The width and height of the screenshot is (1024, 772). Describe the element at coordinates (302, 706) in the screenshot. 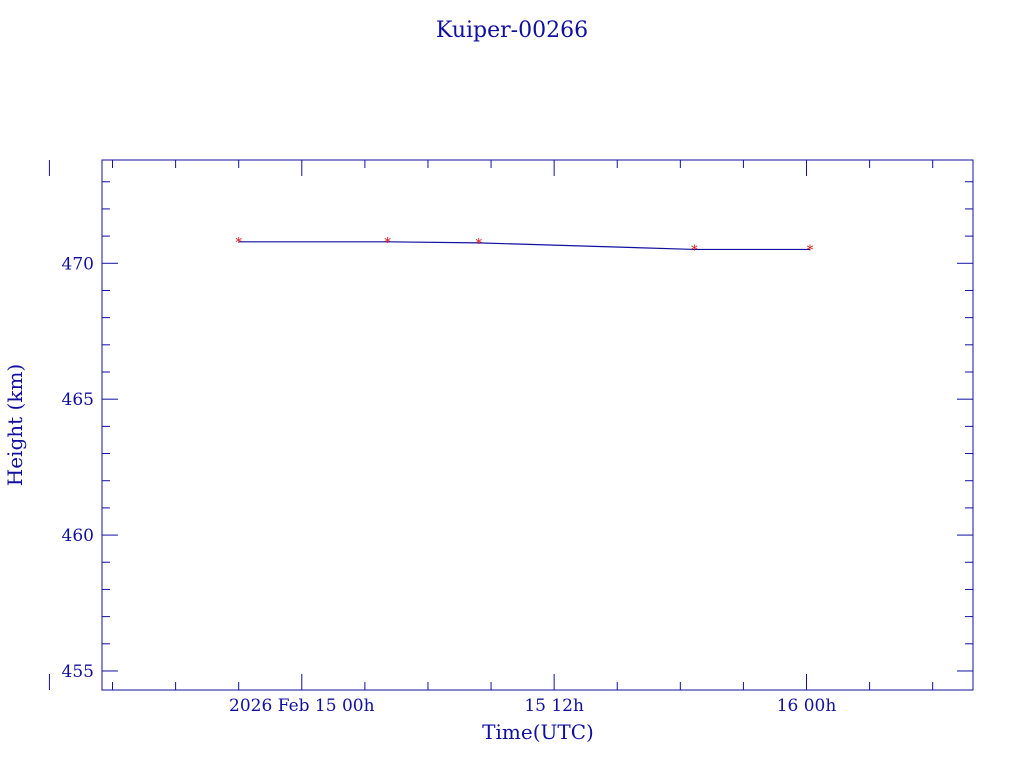

I see `x-tick-label: 2026 Feb 15 00h` at that location.